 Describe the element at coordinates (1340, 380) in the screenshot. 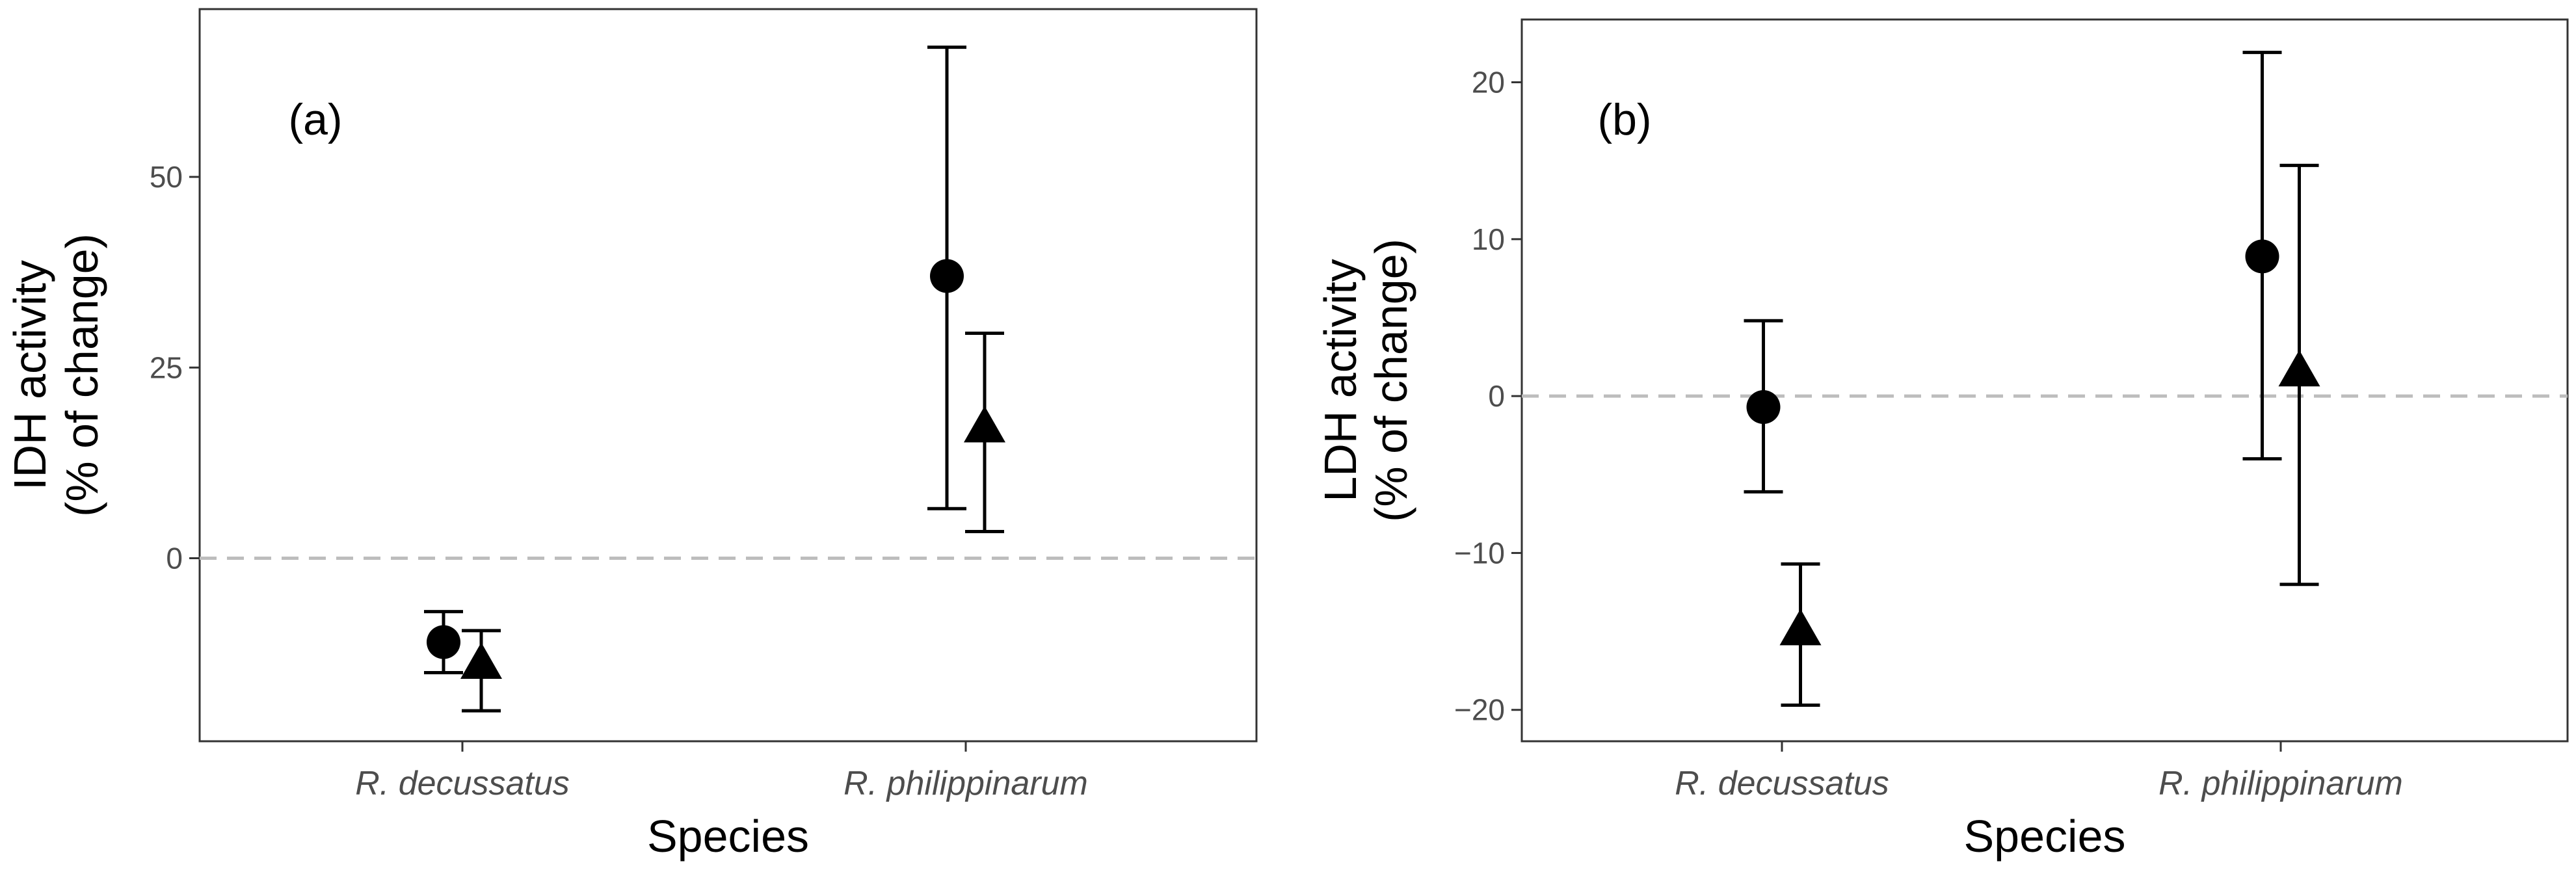

I see `y-axis-title-line: LDH activity` at that location.